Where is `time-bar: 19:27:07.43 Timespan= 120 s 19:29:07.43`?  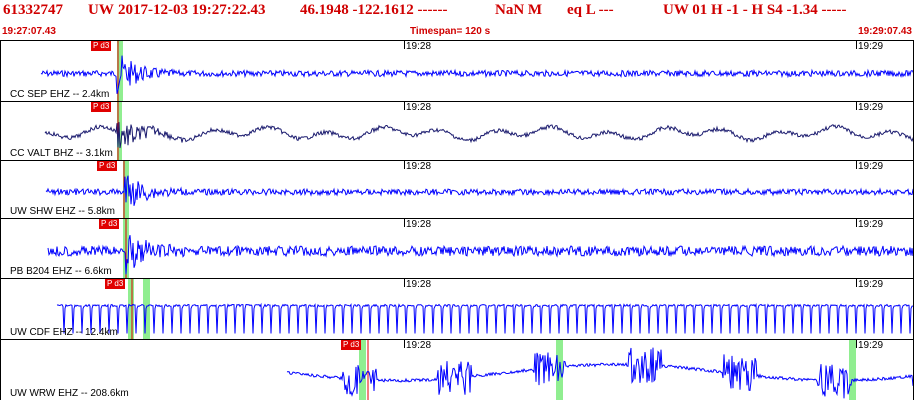 time-bar: 19:27:07.43 Timespan= 120 s 19:29:07.43 is located at coordinates (458, 33).